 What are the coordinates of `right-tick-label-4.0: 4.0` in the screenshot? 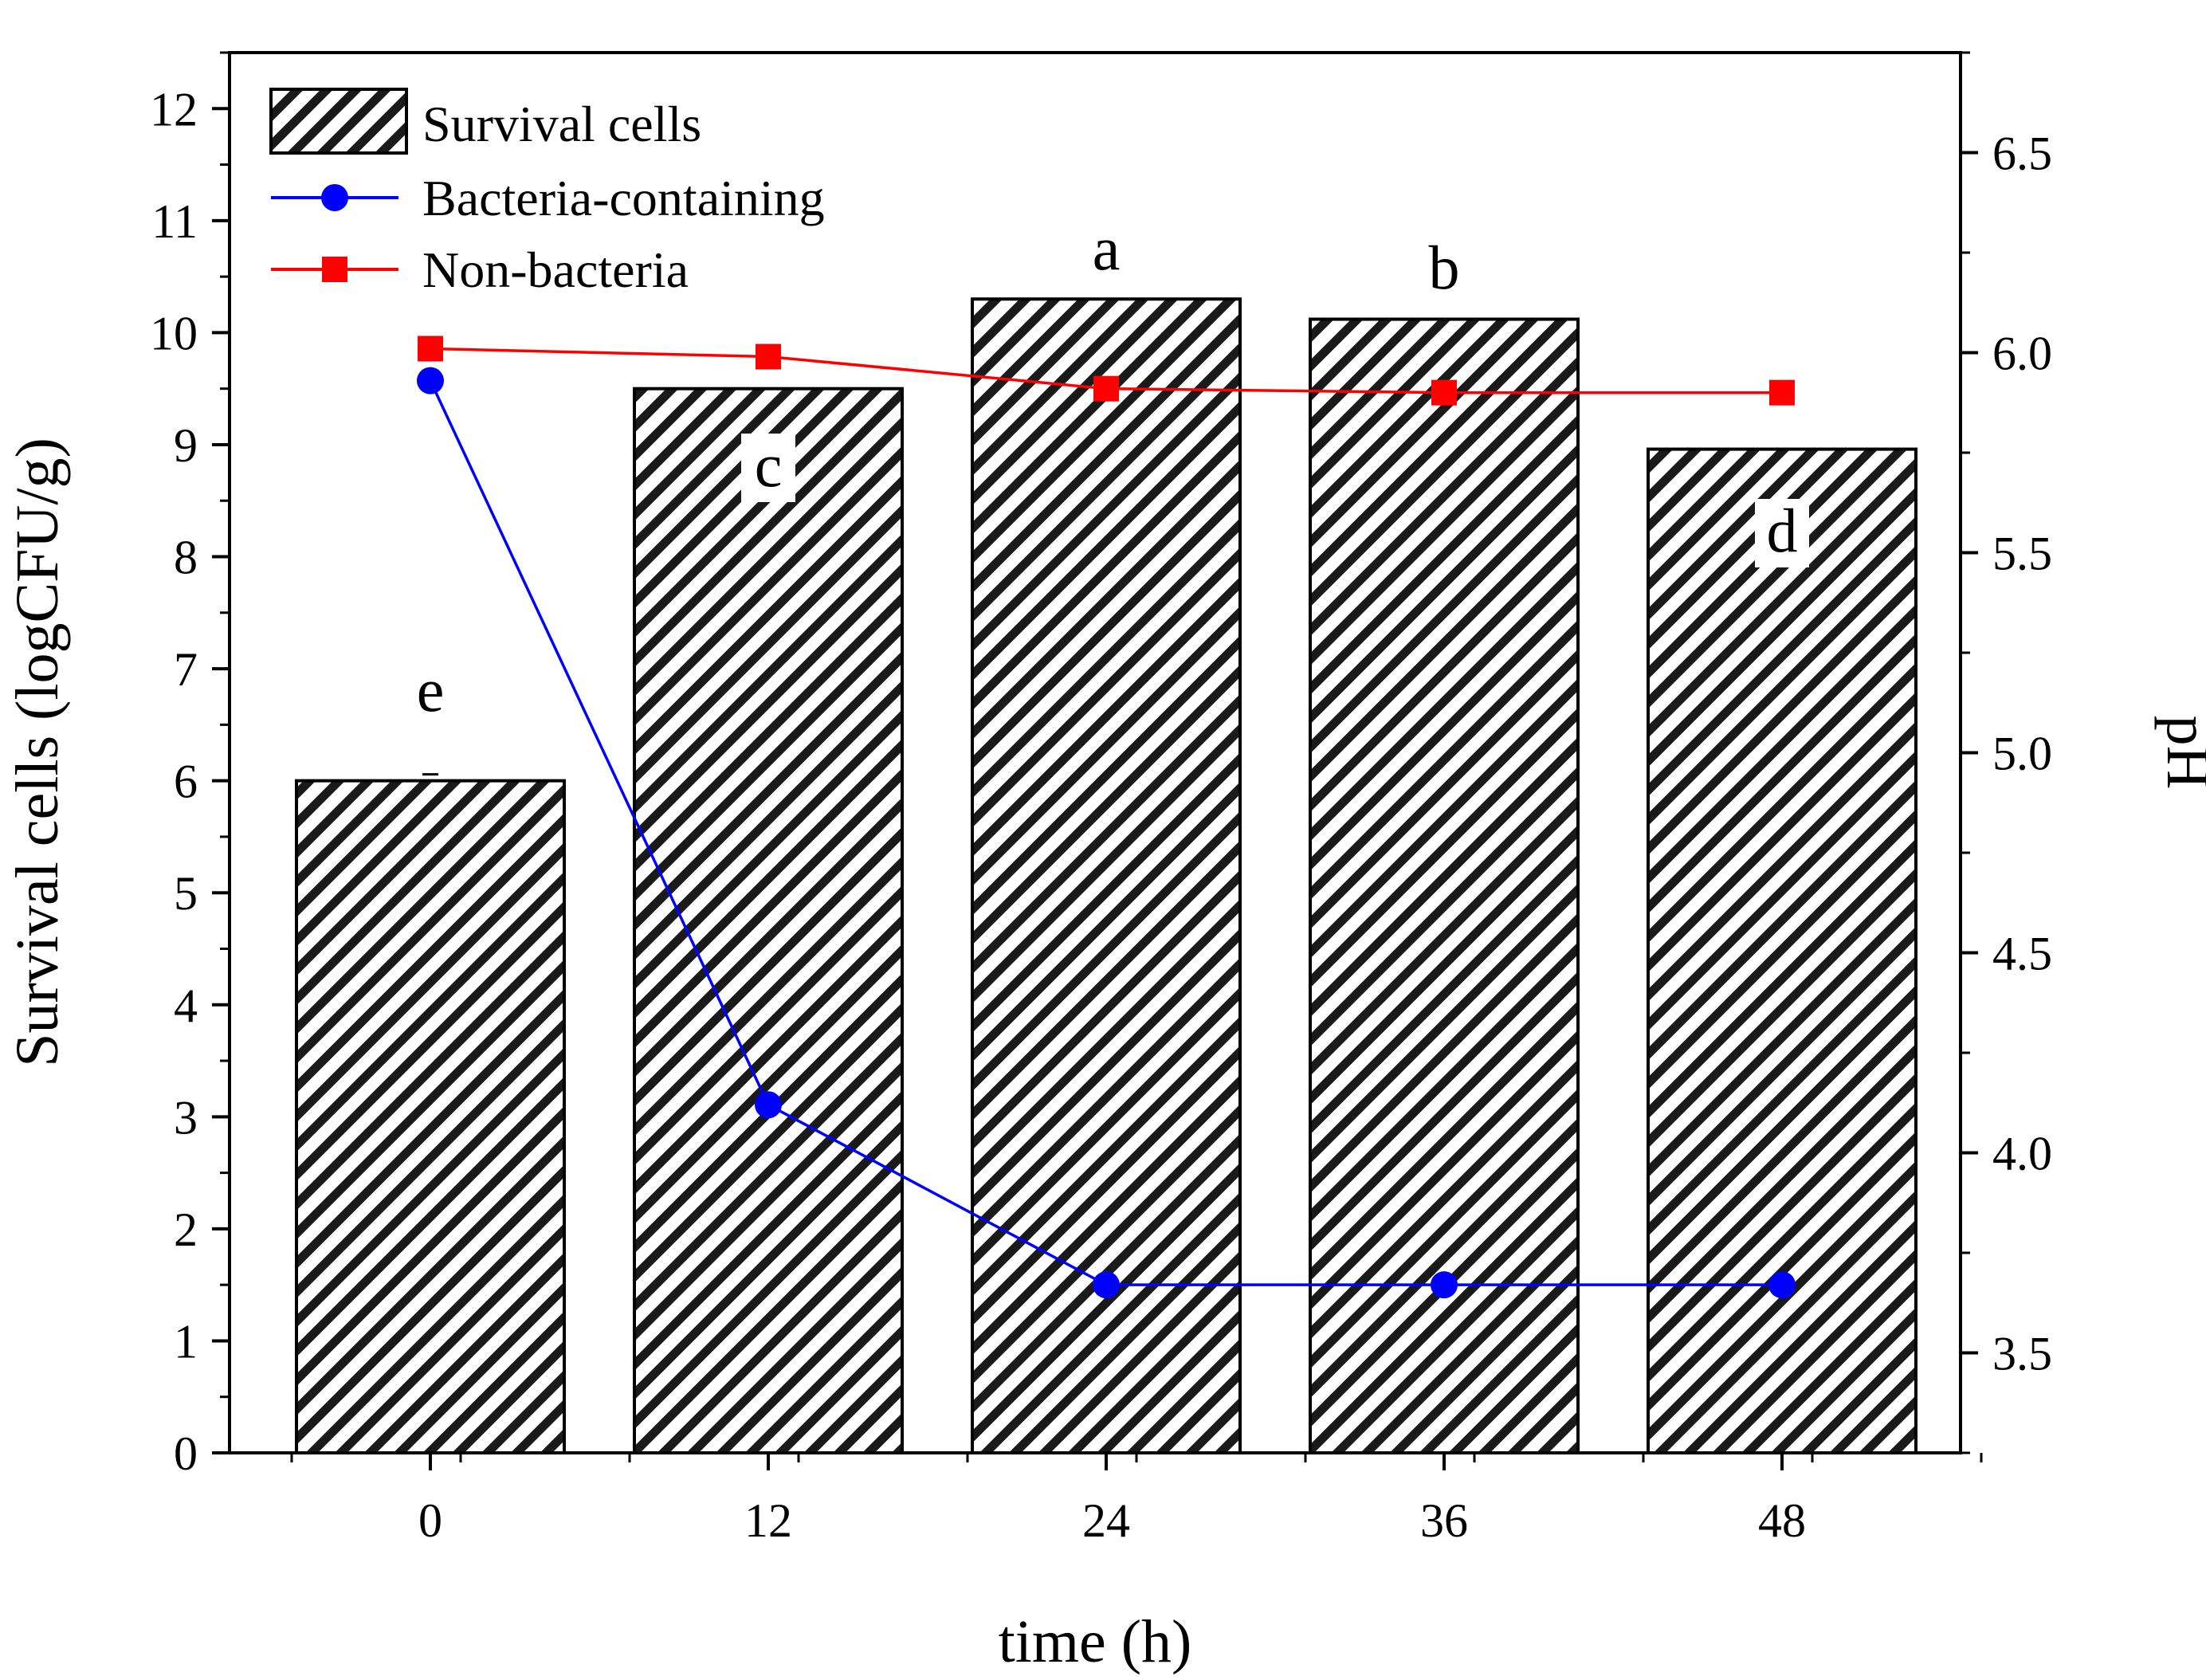 It's located at (2022, 1154).